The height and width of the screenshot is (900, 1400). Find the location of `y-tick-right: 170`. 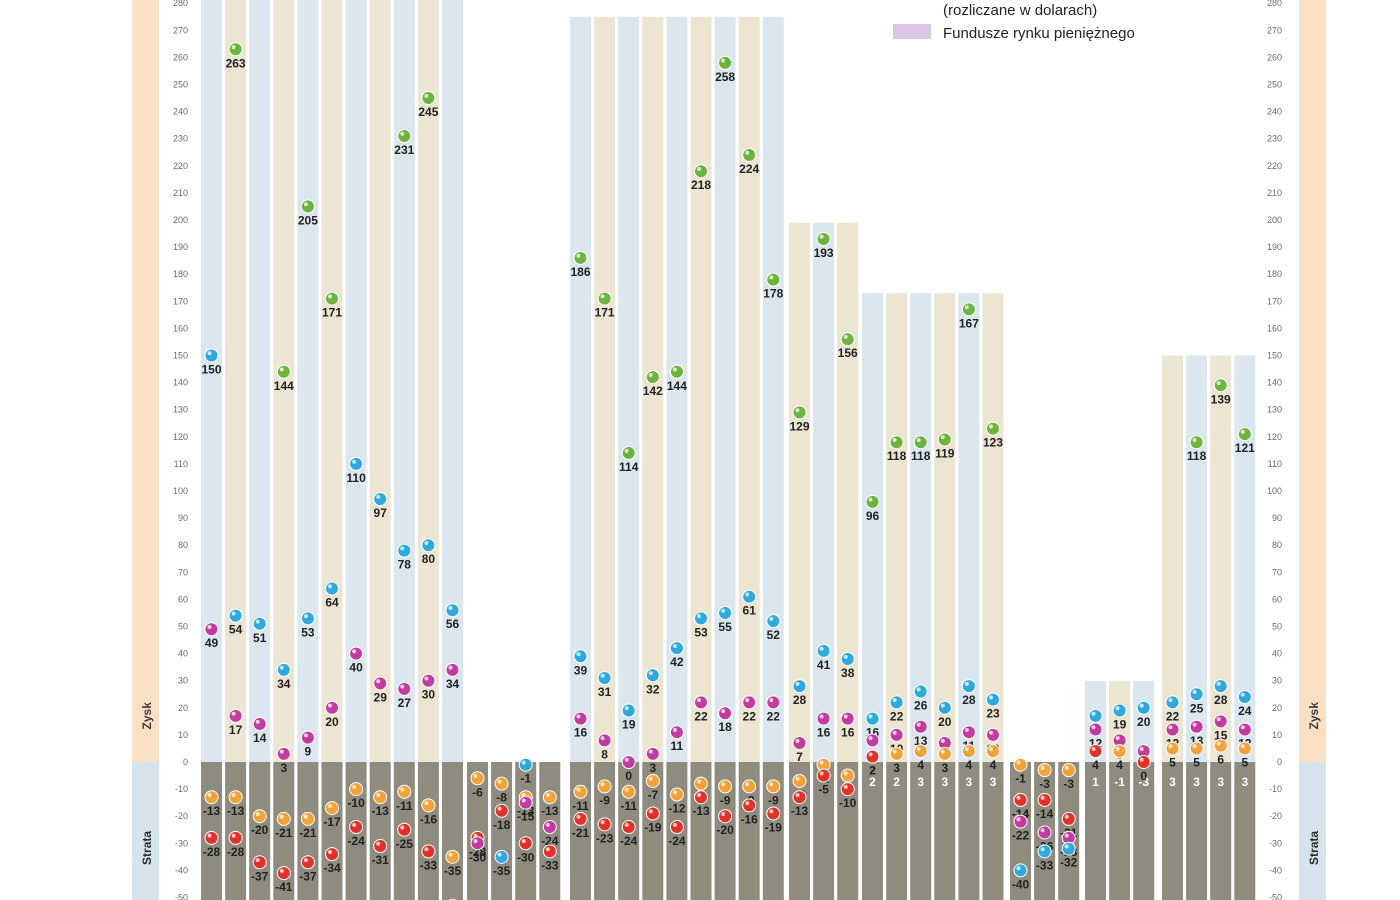

y-tick-right: 170 is located at coordinates (1274, 301).